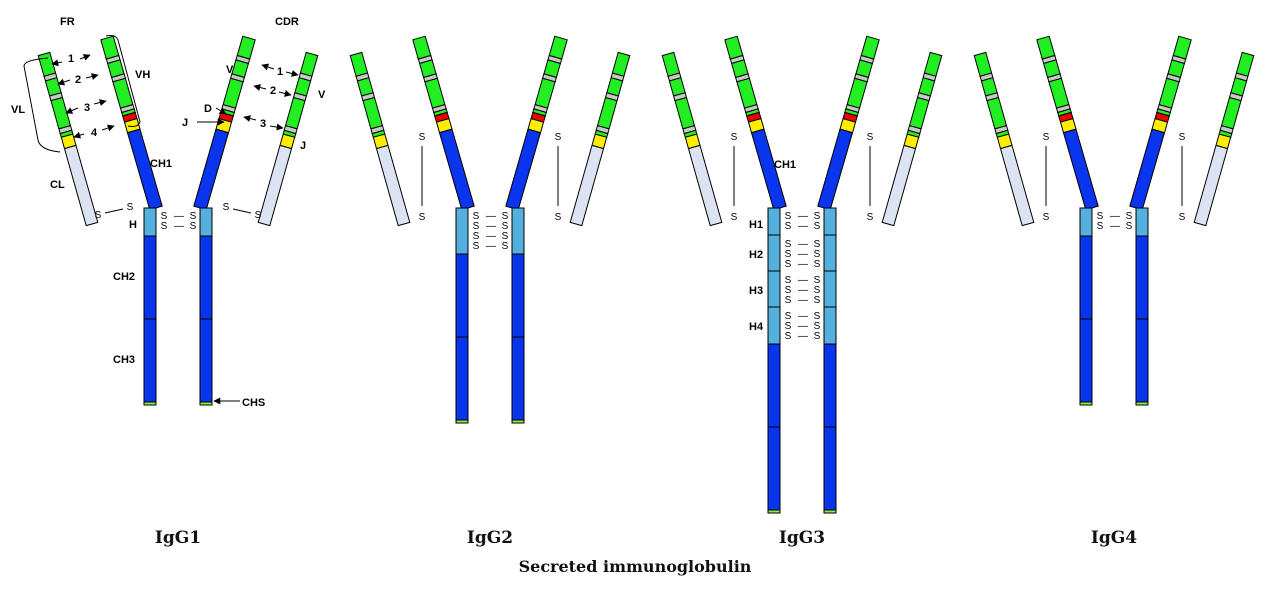 Image resolution: width=1270 pixels, height=594 pixels. What do you see at coordinates (490, 538) in the screenshot?
I see `title-igg2: IgG2` at bounding box center [490, 538].